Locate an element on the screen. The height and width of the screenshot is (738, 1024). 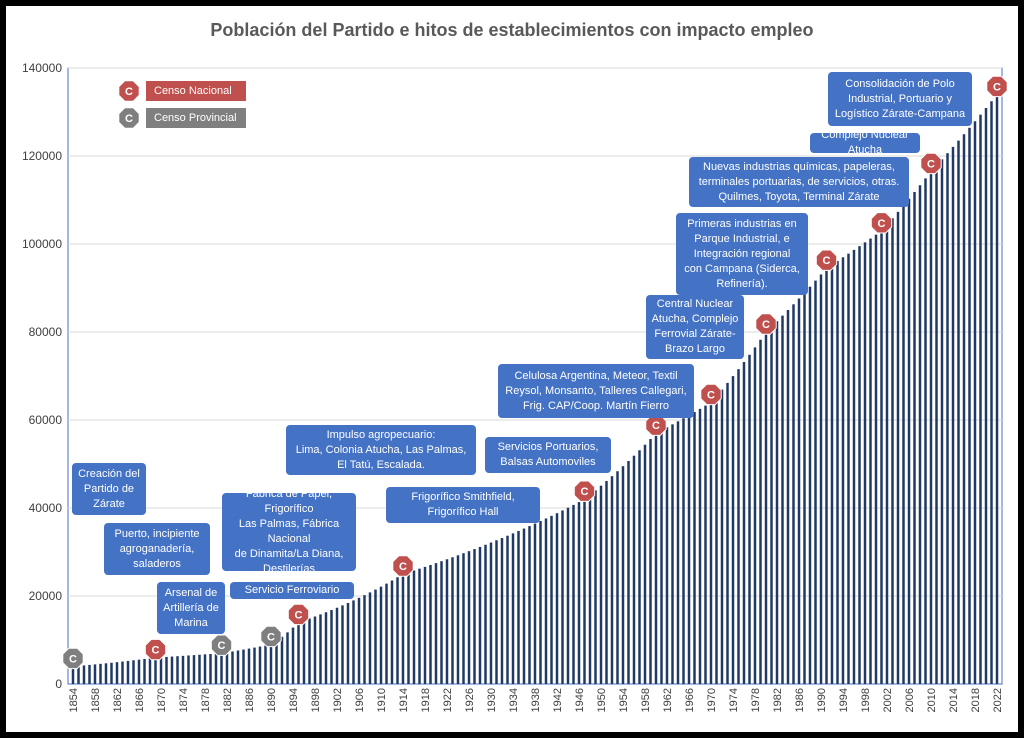
census-badge-1881-shape is located at coordinates (221, 645).